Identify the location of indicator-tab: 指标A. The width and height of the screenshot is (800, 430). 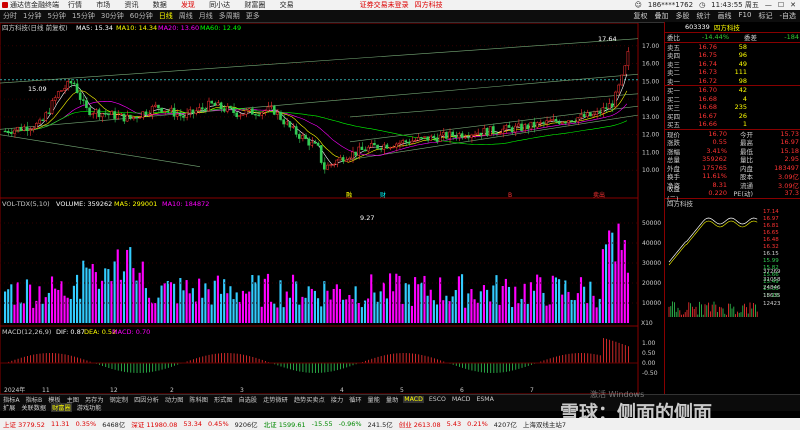
(11, 400).